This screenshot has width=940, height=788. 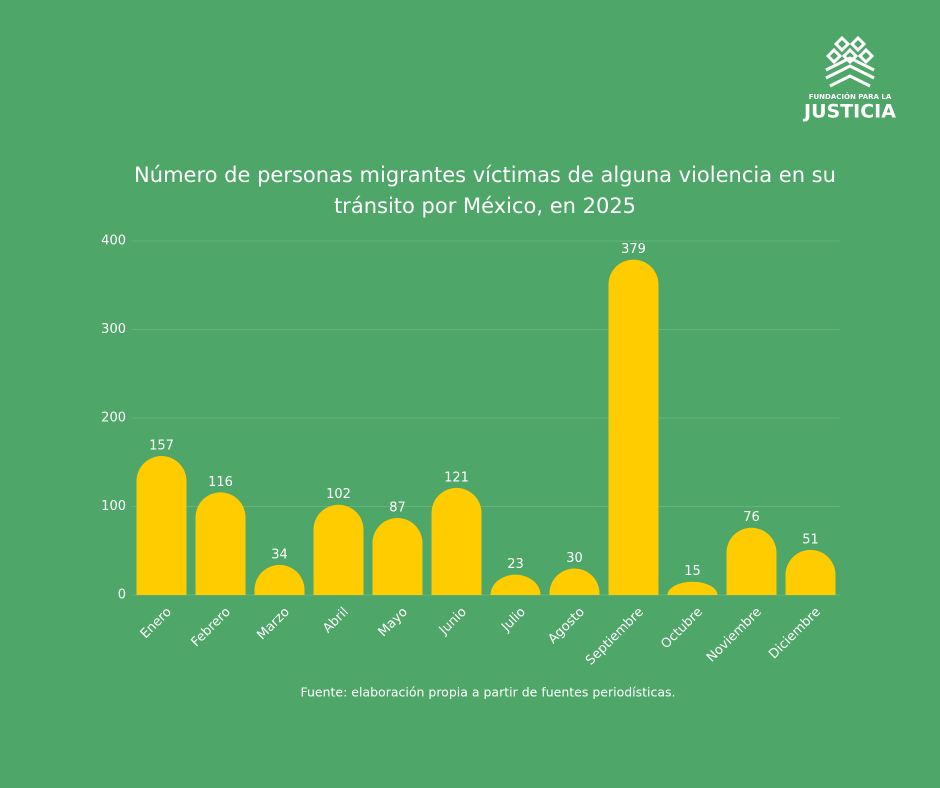 I want to click on value-label: 34, so click(x=279, y=554).